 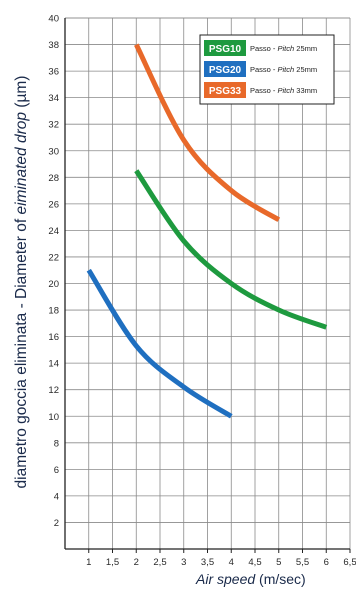 I want to click on y-tick-label: 12, so click(x=53, y=390).